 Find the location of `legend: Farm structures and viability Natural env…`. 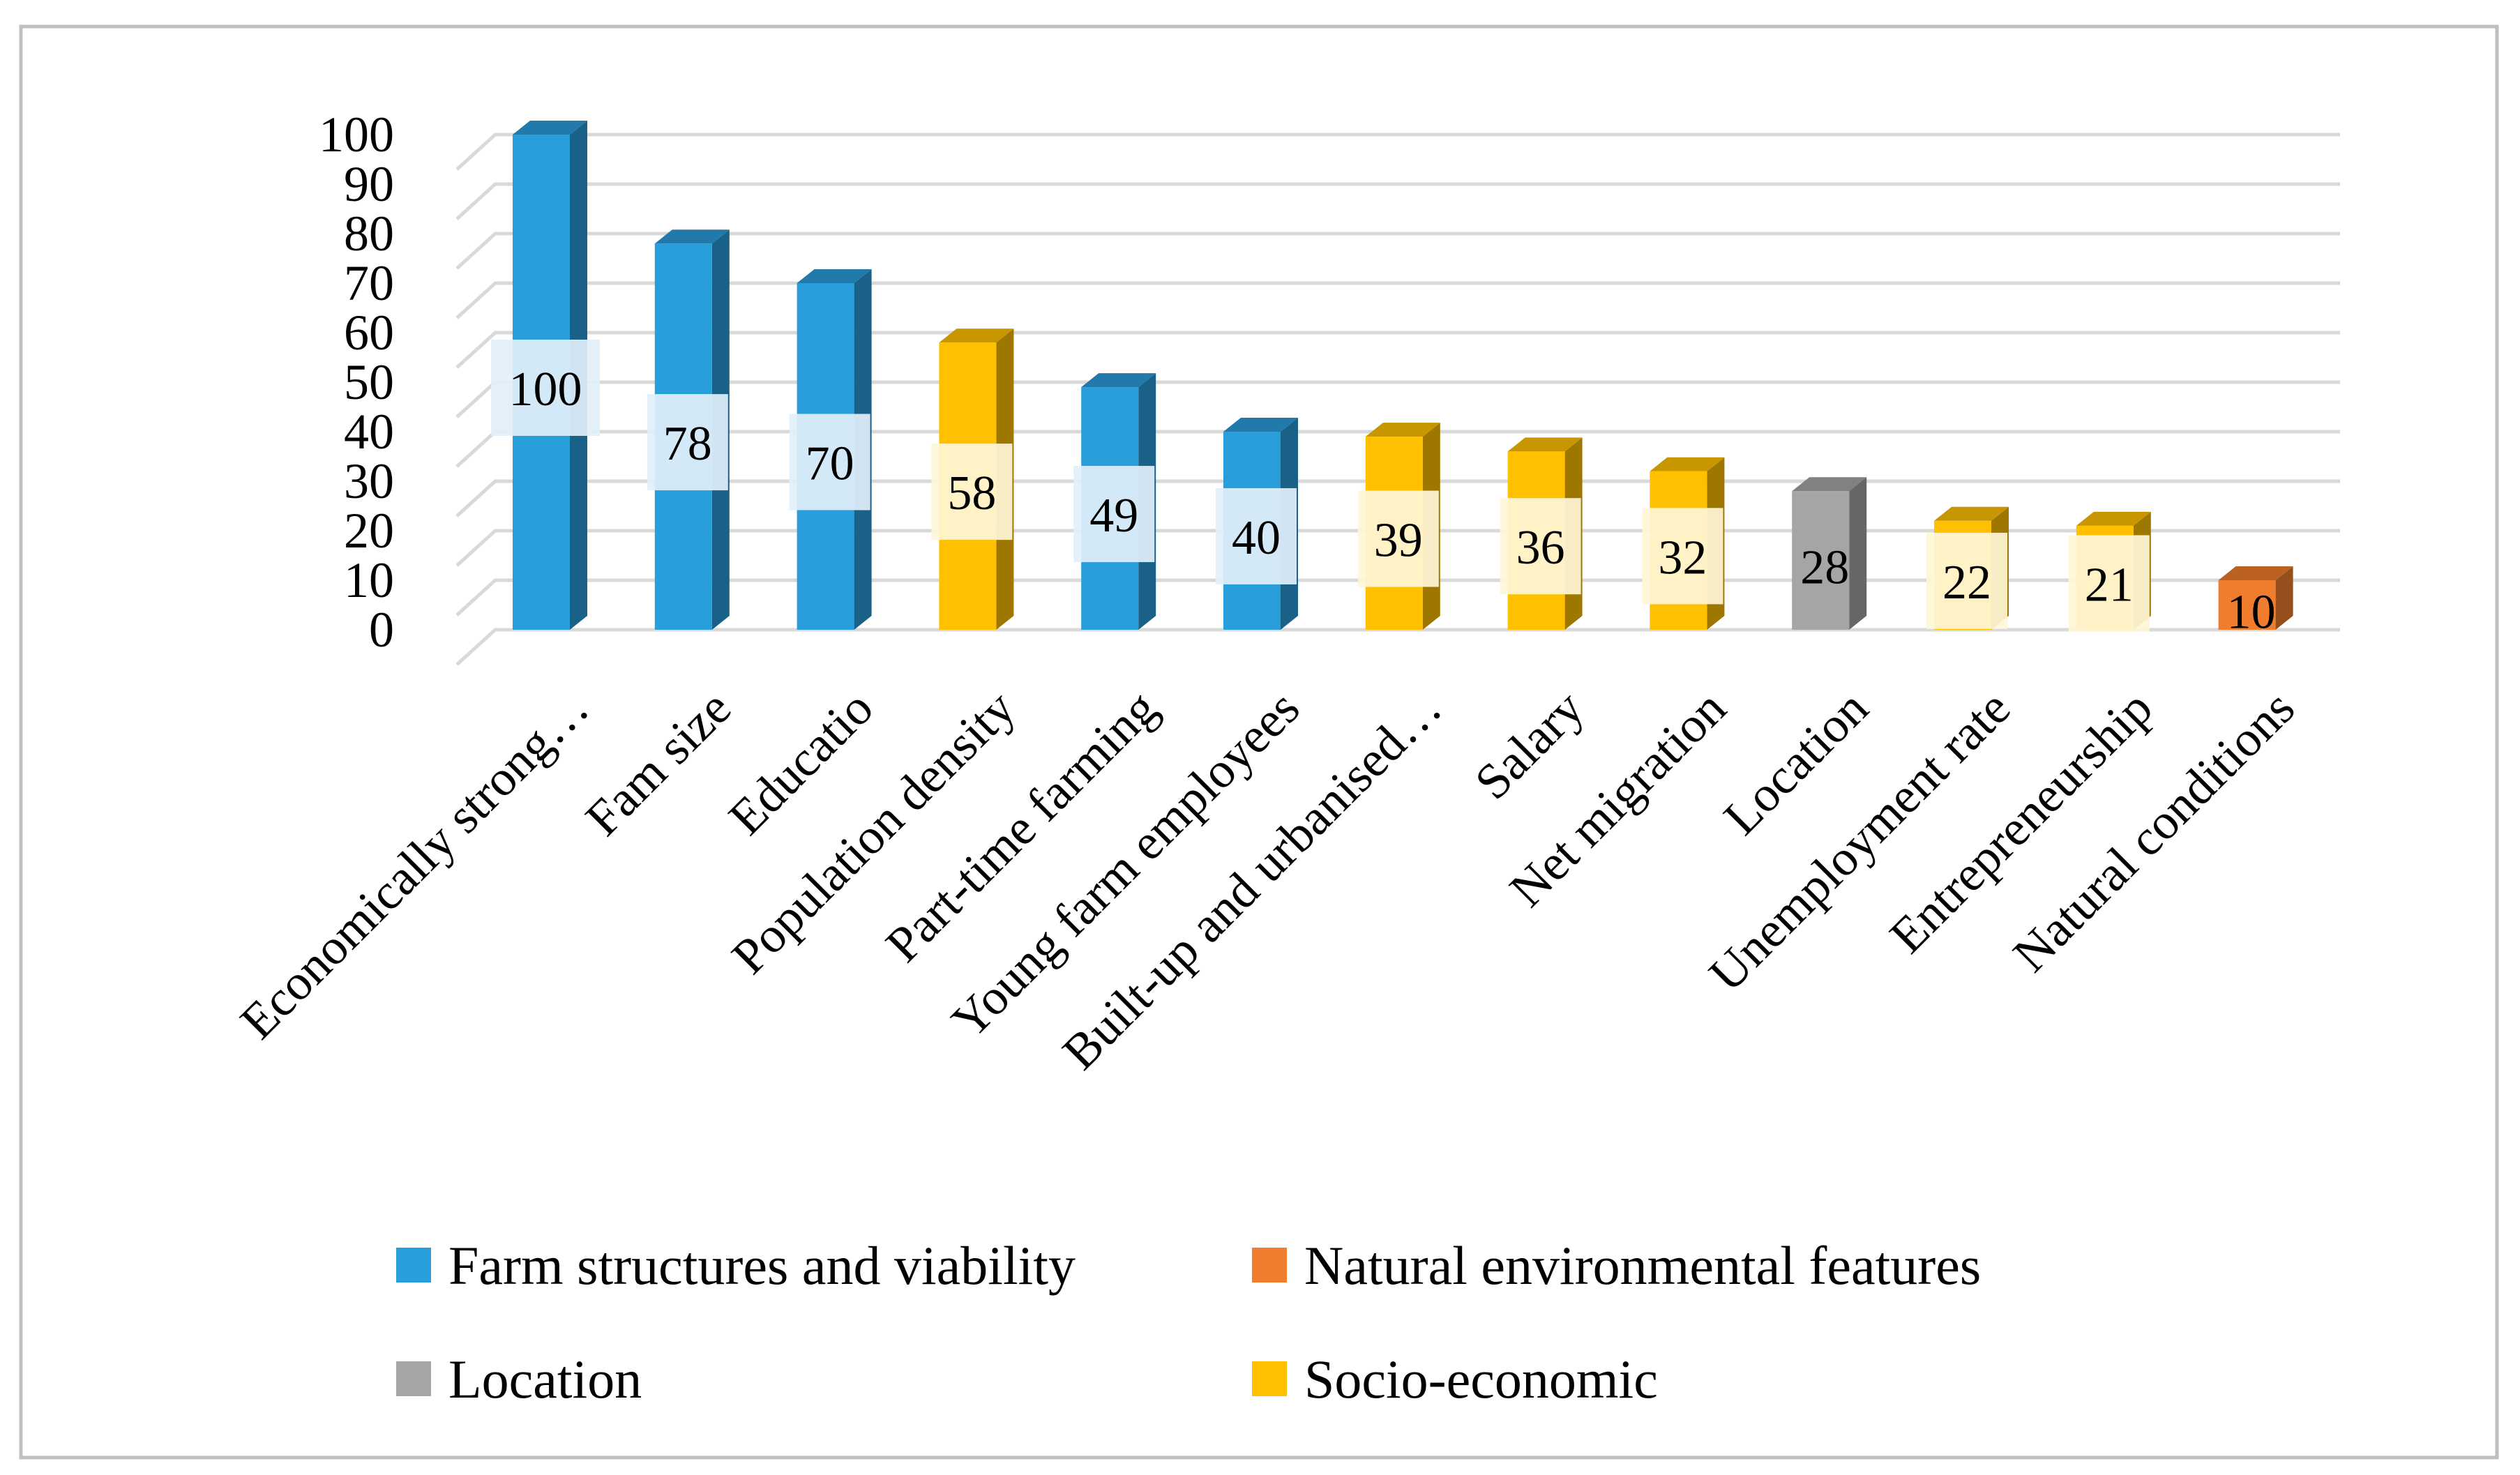

legend: Farm structures and viability Natural env… is located at coordinates (1188, 1322).